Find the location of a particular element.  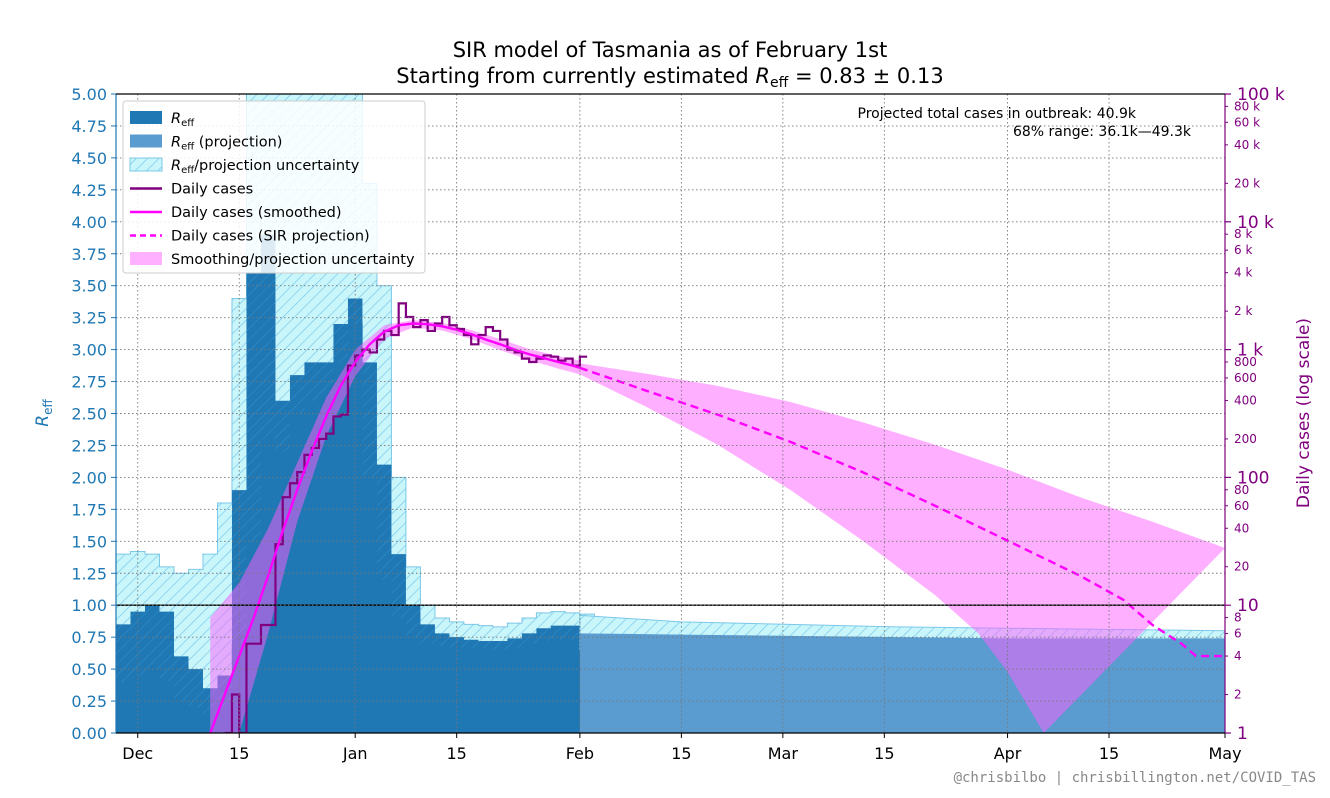

left-axis-label: Reff is located at coordinates (44, 413).